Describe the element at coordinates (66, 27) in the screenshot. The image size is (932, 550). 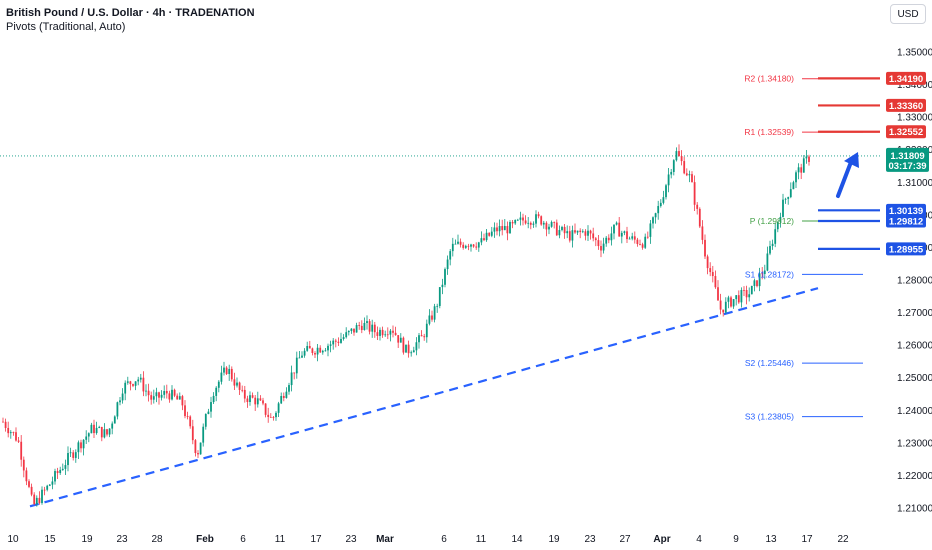
I see `indicator-title: Pivots (Traditional, Auto)` at that location.